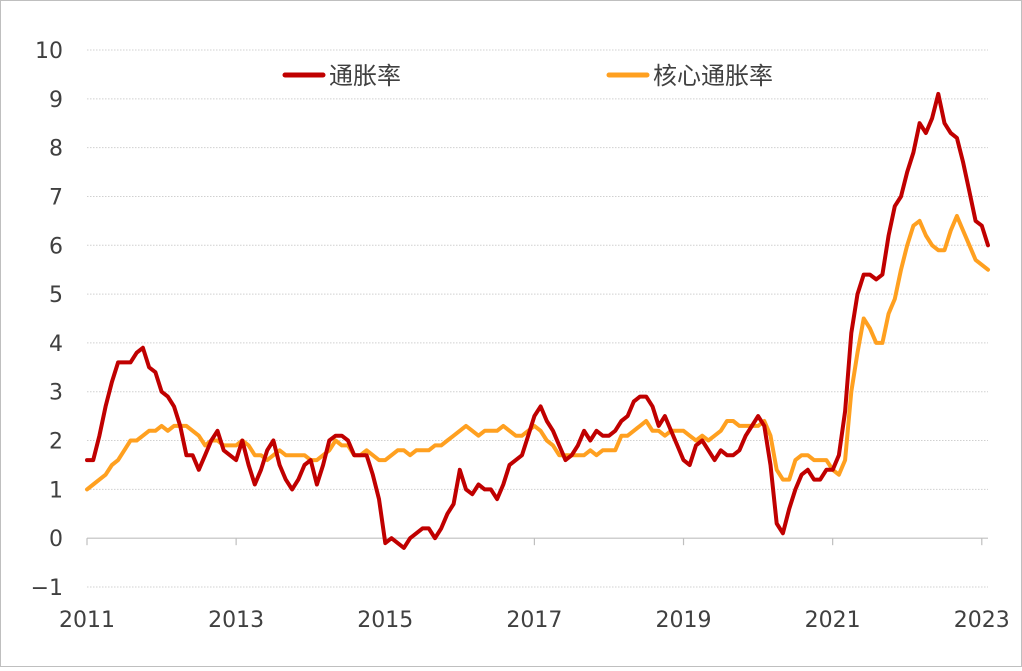 Image resolution: width=1022 pixels, height=671 pixels. What do you see at coordinates (56, 393) in the screenshot?
I see `y-tick-label: 3` at bounding box center [56, 393].